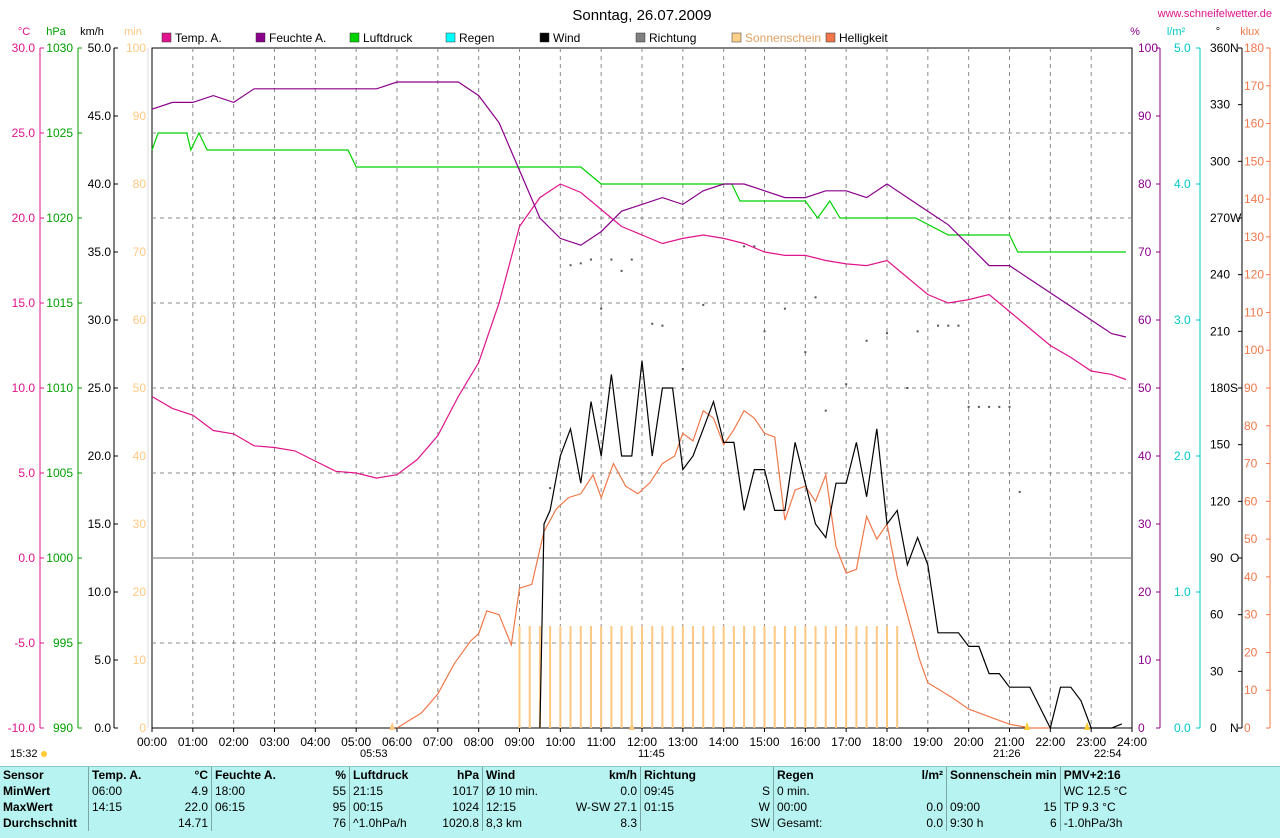  Describe the element at coordinates (1091, 742) in the screenshot. I see `time-tick-label: 23:00` at that location.